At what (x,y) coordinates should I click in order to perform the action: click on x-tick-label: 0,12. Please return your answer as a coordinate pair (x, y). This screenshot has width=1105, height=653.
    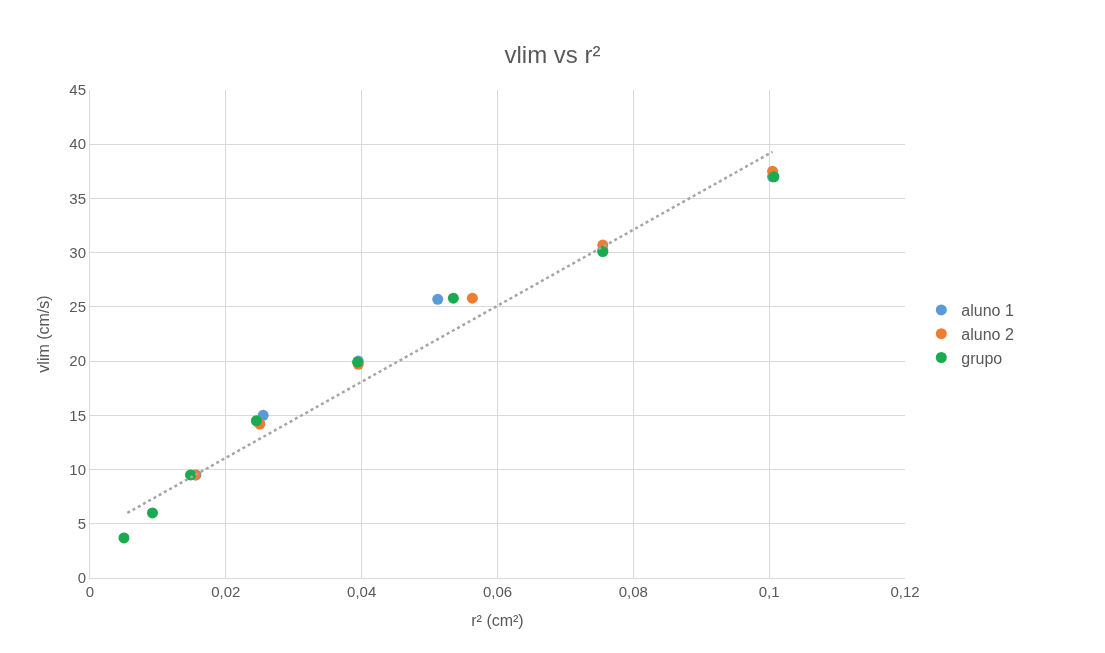
    Looking at the image, I should click on (905, 591).